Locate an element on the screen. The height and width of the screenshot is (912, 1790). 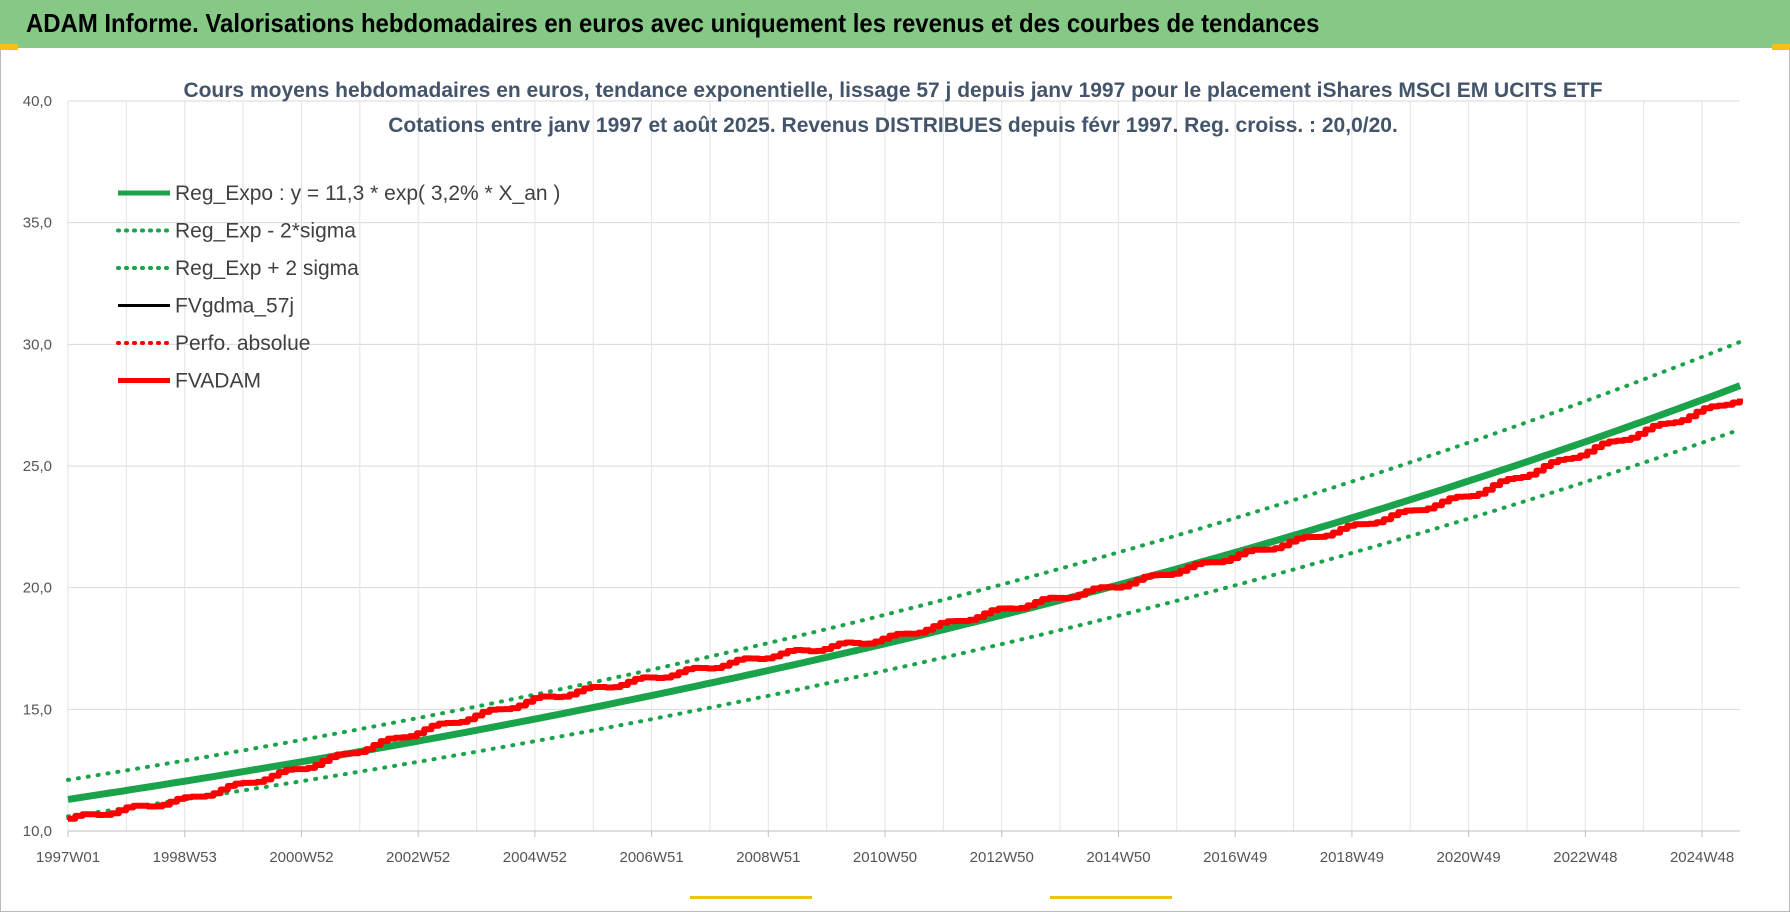
x-tick-label: 2024W48 is located at coordinates (1702, 857).